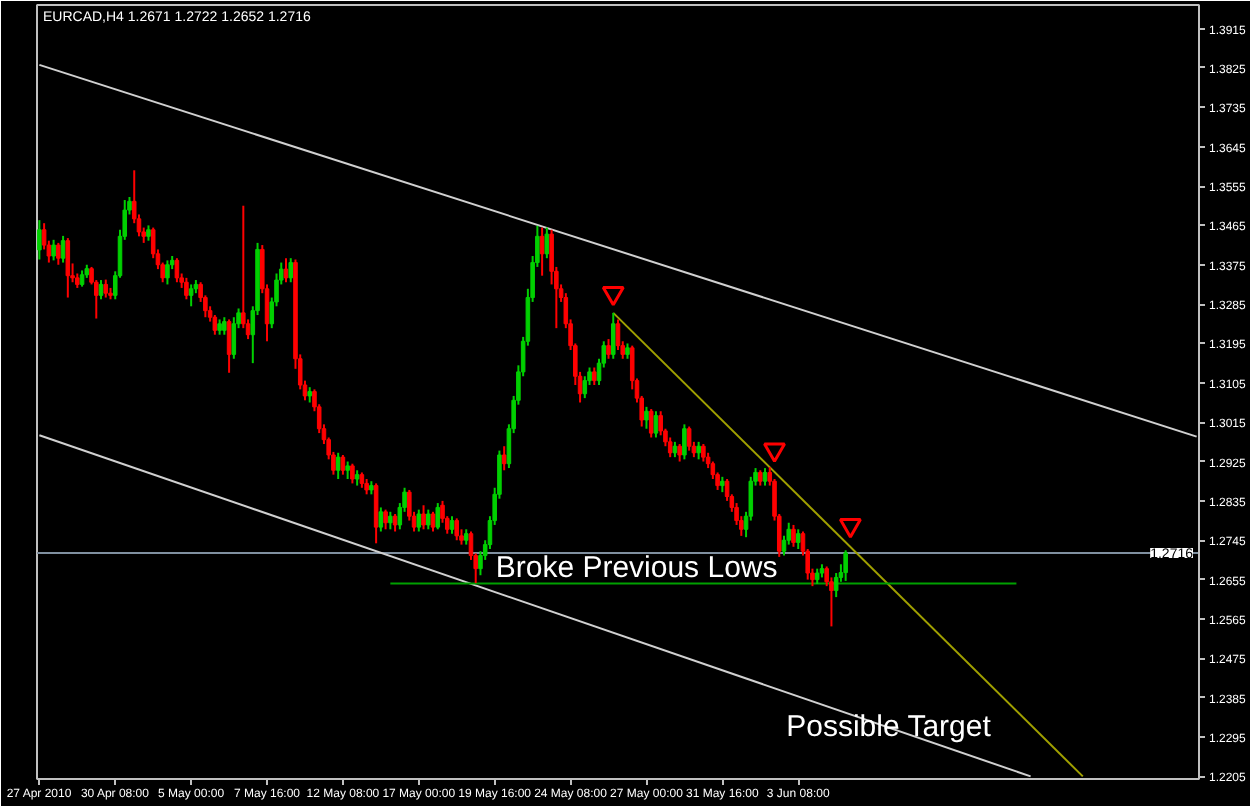 This screenshot has width=1250, height=806. What do you see at coordinates (636, 568) in the screenshot?
I see `annotation: Broke Previous Lows` at bounding box center [636, 568].